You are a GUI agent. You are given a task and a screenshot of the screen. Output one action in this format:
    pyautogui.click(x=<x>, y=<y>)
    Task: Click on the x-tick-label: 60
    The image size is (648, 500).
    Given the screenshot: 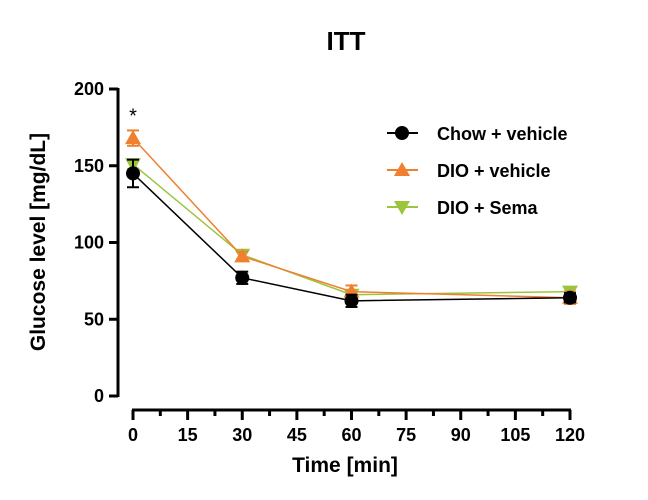 What is the action you would take?
    pyautogui.click(x=351, y=435)
    